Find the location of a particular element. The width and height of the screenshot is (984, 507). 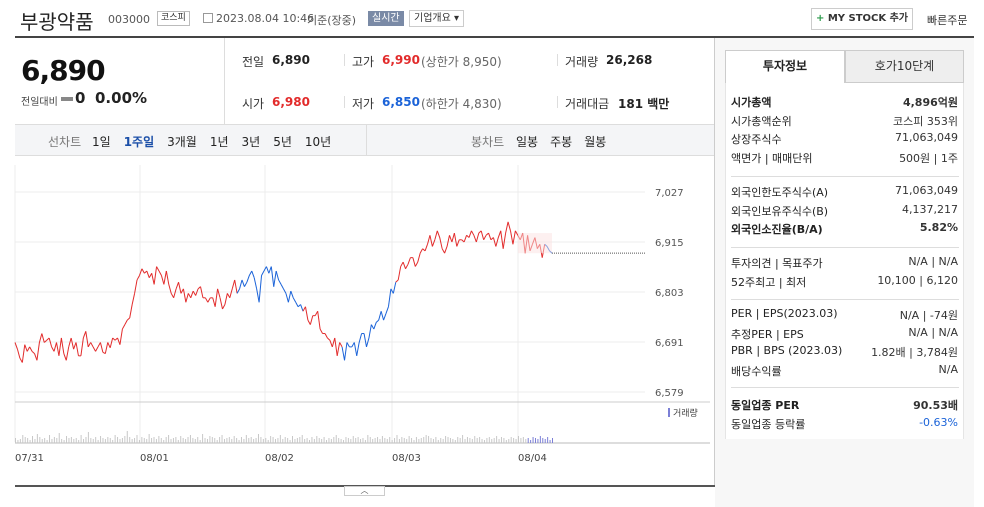

tab-1y: 1년 is located at coordinates (219, 142).